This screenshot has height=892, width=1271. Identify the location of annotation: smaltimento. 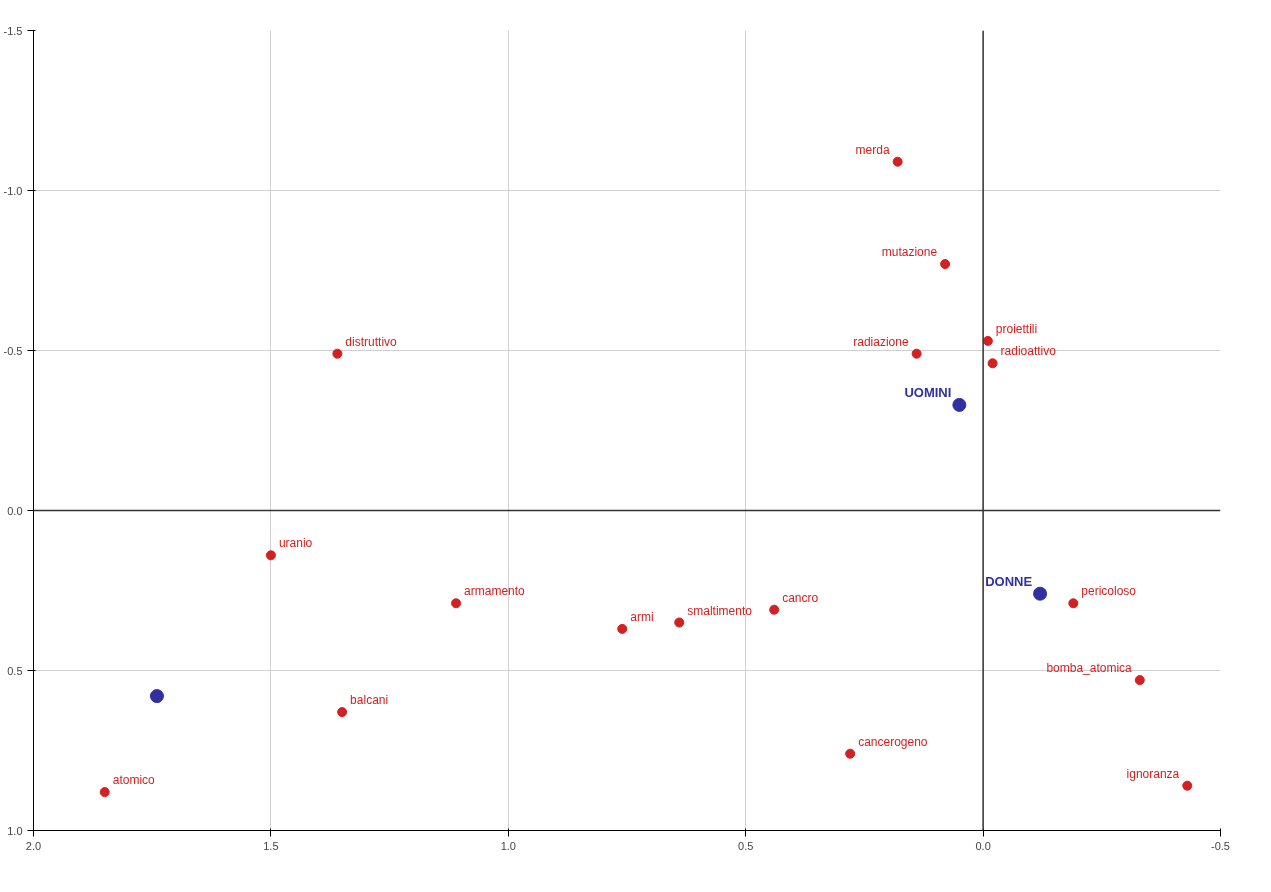
(720, 610).